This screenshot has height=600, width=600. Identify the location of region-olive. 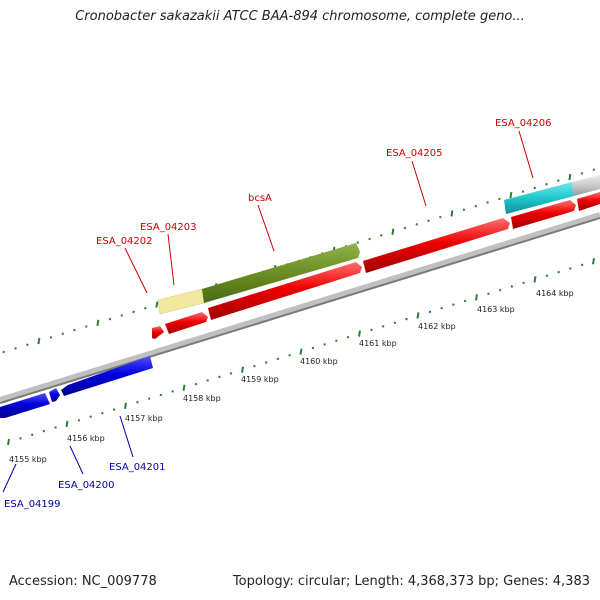
(281, 273).